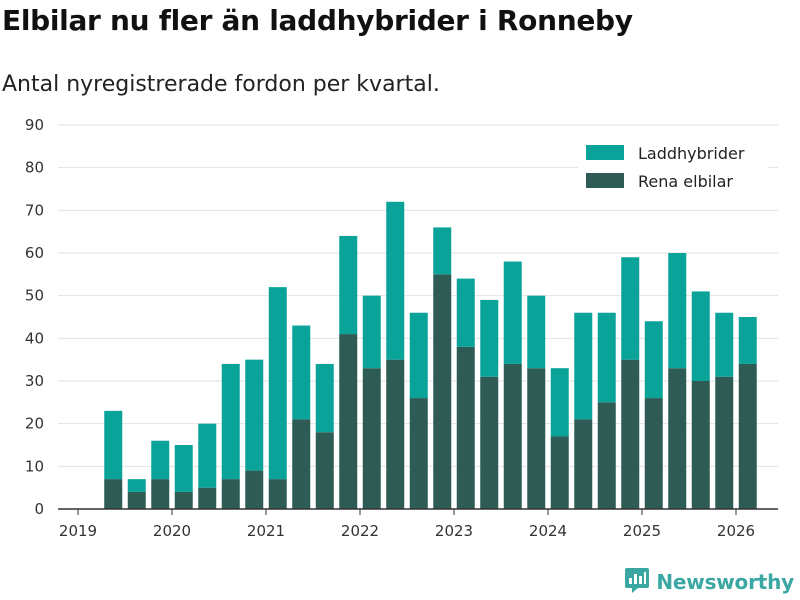 This screenshot has height=600, width=800. Describe the element at coordinates (78, 531) in the screenshot. I see `x-tick-label: 2019` at that location.